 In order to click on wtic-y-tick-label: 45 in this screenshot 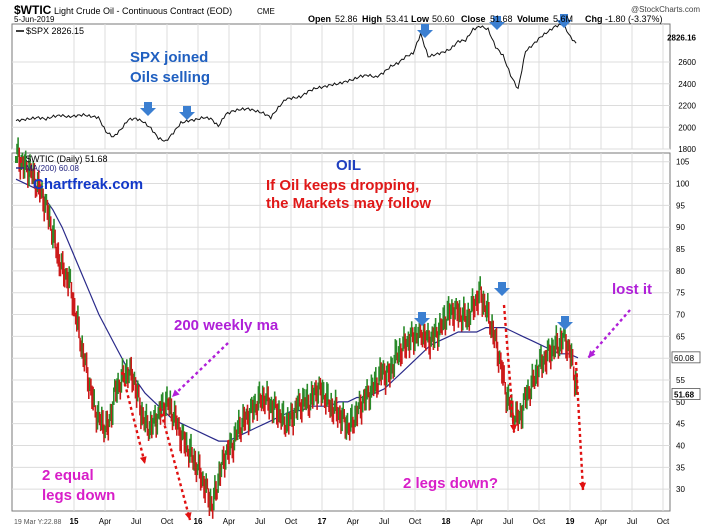, I will do `click(680, 424)`.